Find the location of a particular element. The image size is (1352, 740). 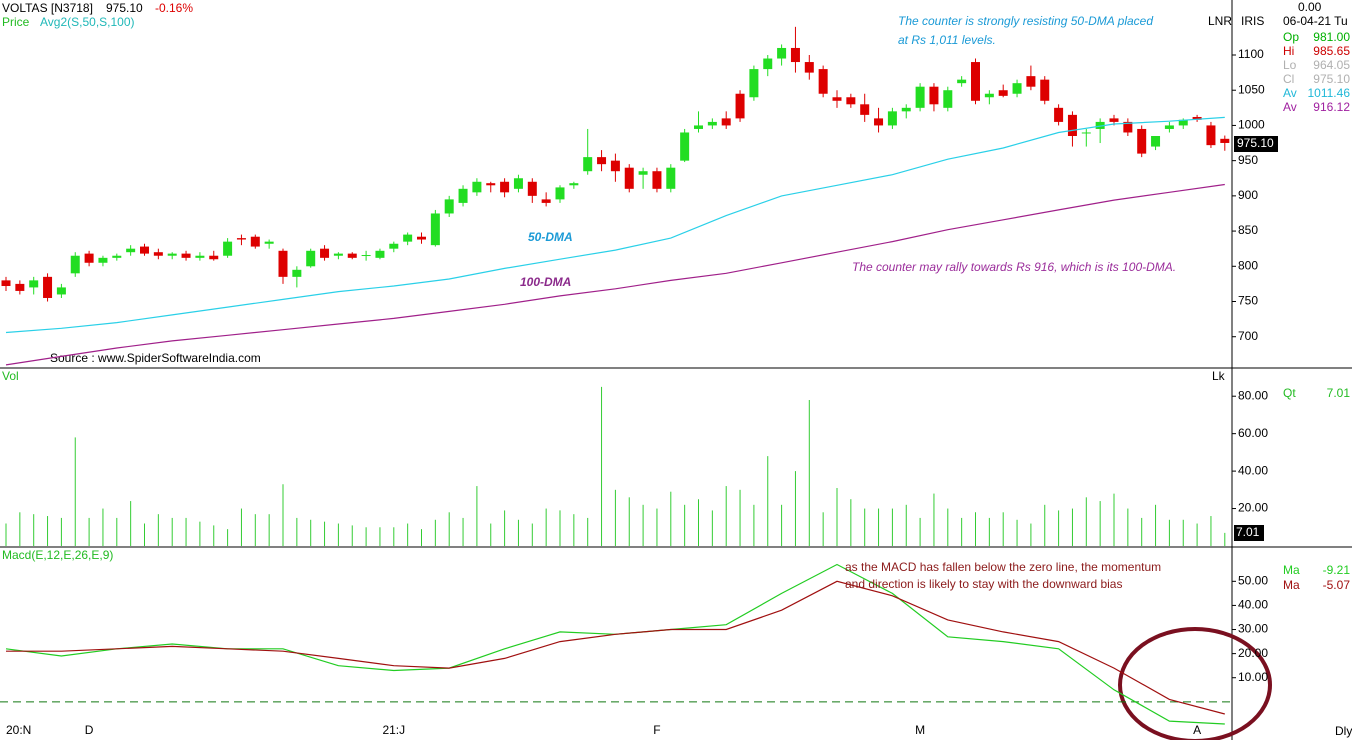

top-value: 0.00 is located at coordinates (1310, 7).